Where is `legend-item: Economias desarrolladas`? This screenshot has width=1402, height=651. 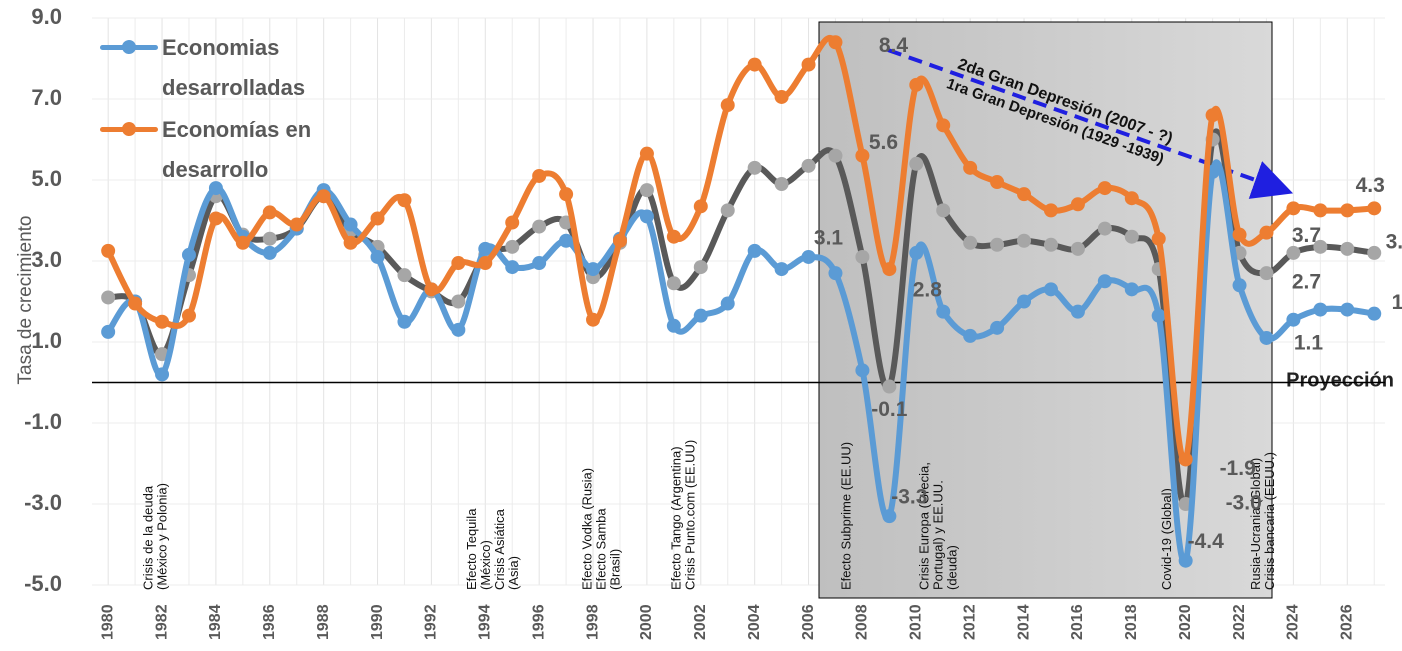
legend-item: Economias desarrolladas is located at coordinates (226, 68).